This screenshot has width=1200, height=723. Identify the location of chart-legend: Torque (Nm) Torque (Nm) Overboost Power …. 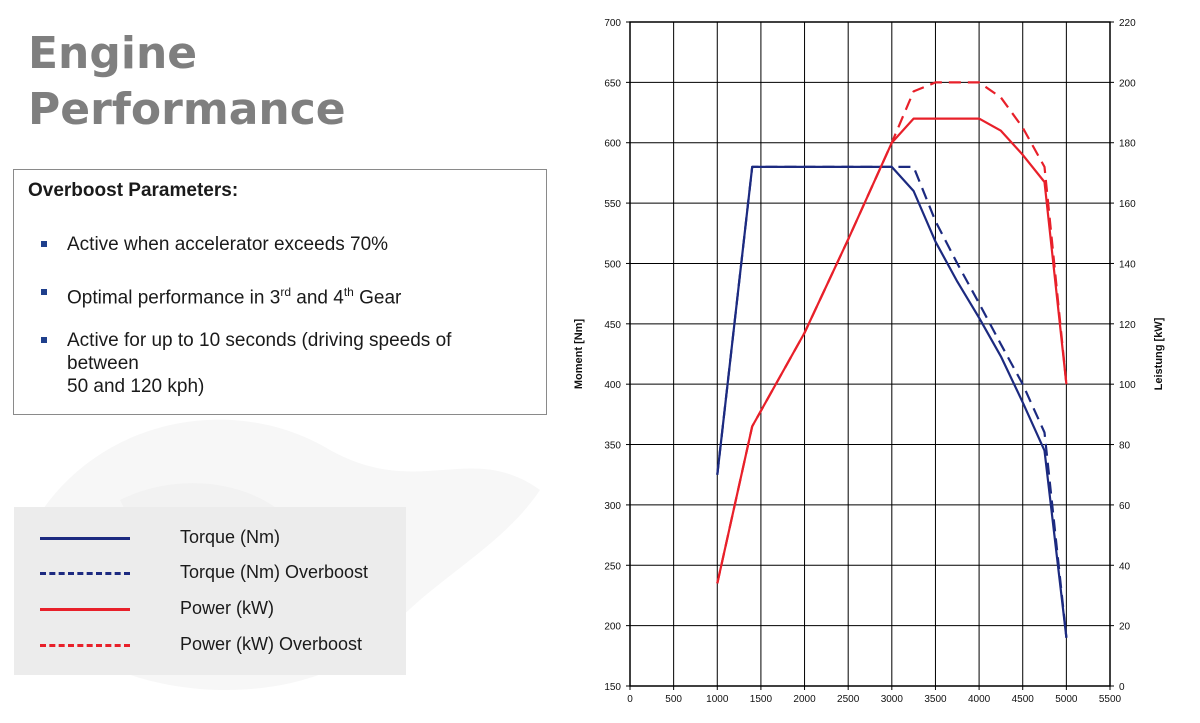
(210, 591).